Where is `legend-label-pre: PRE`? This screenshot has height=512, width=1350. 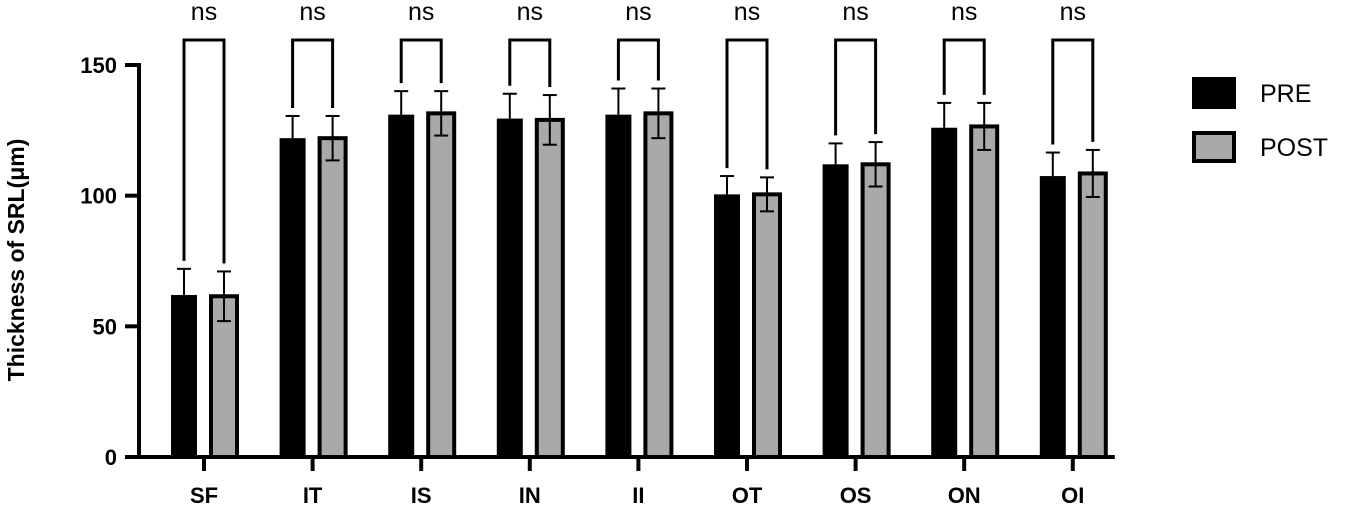
legend-label-pre: PRE is located at coordinates (1285, 94).